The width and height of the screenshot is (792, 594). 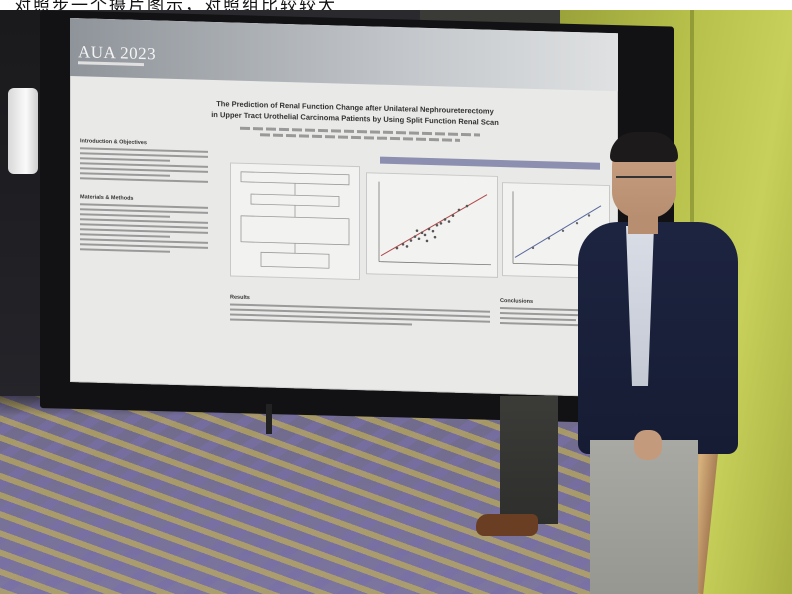 What do you see at coordinates (175, 5) in the screenshot?
I see `top-caption-text: 对照步一个摄片图示，对照组比较较大` at bounding box center [175, 5].